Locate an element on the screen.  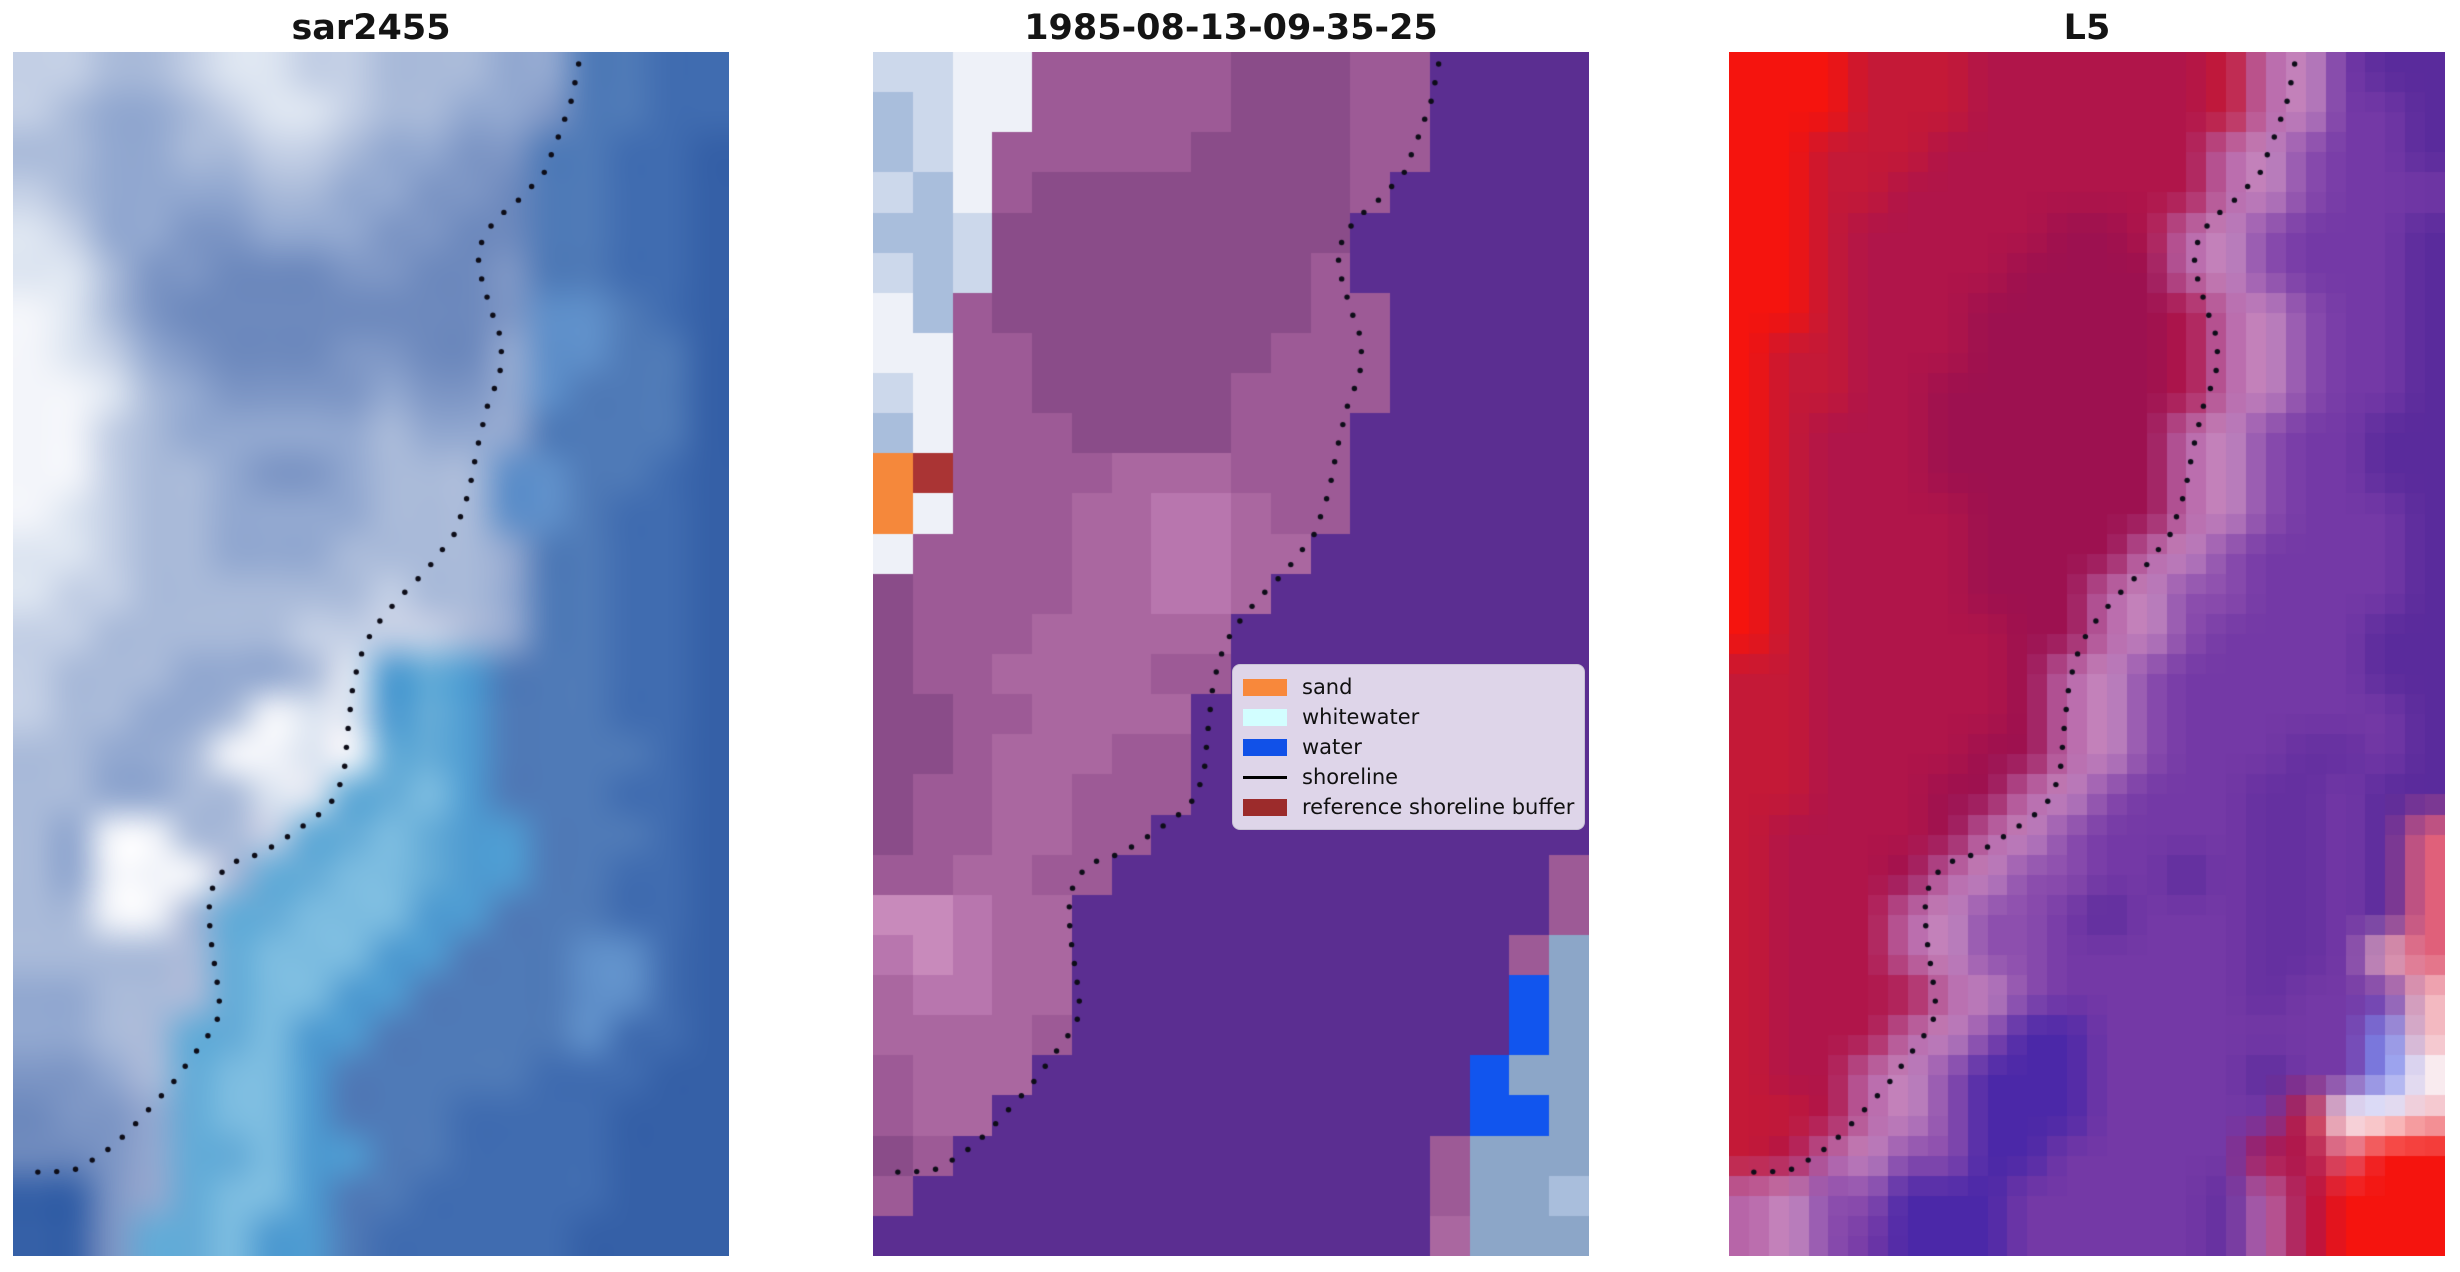
legend-swatch-whitewater is located at coordinates (1265, 717).